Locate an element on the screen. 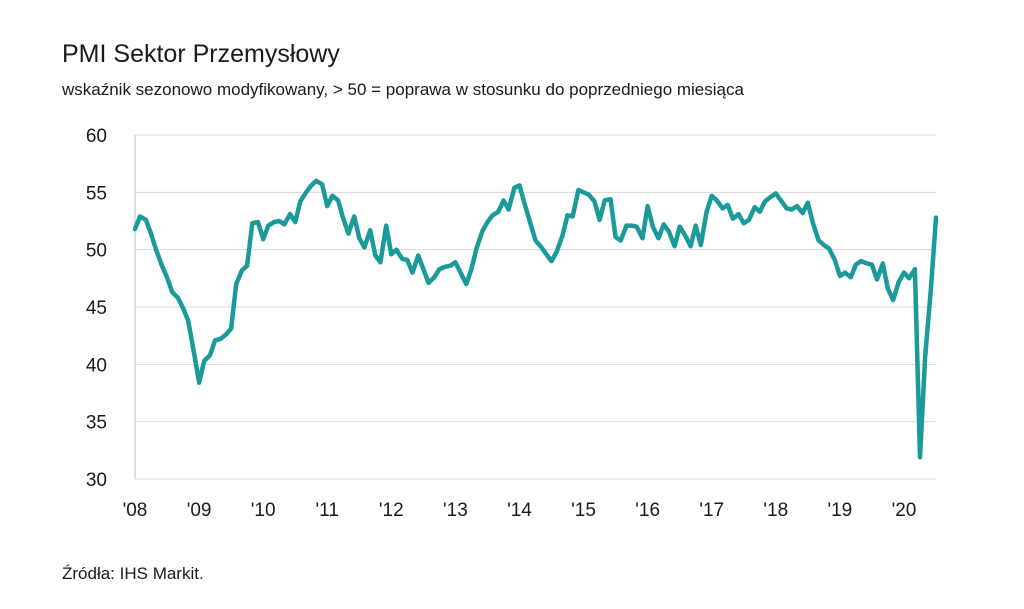  x-tick-label: '16 is located at coordinates (647, 510).